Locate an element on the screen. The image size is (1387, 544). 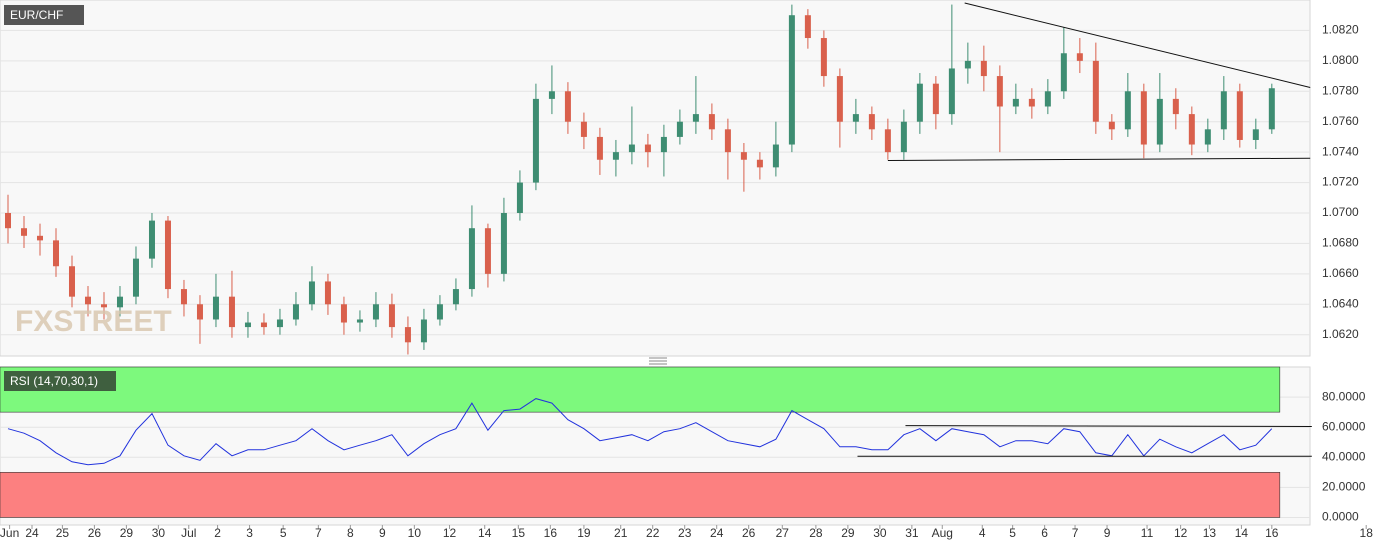
x-tick-label: 21 is located at coordinates (621, 533).